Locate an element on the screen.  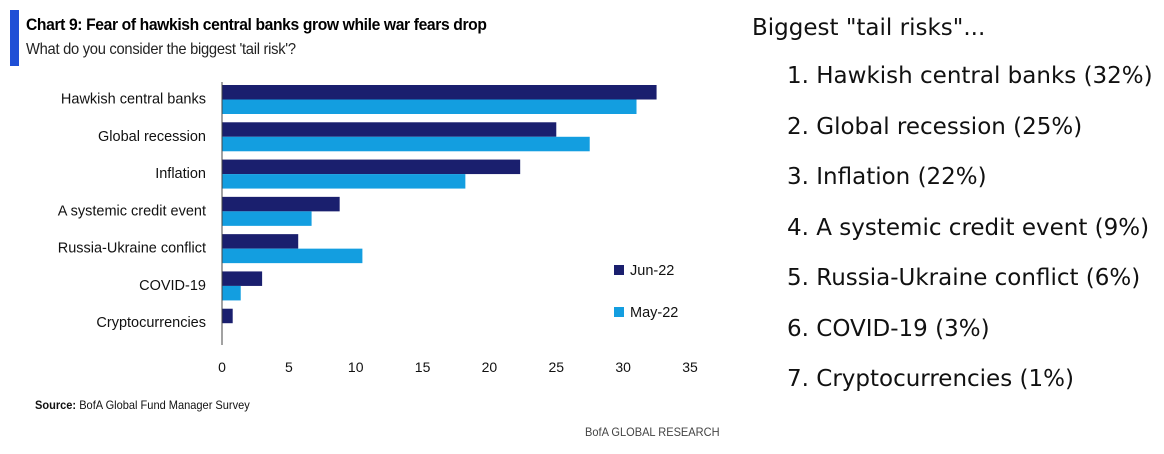
source-note: Source: BofA Global Fund Manager Survey is located at coordinates (142, 405).